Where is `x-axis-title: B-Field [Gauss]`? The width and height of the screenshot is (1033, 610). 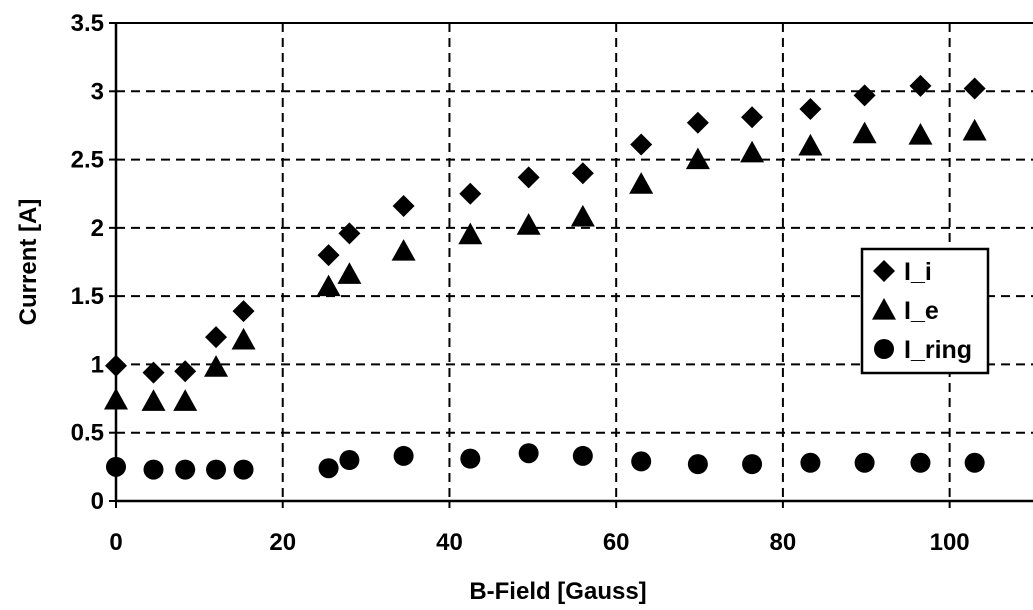
x-axis-title: B-Field [Gauss] is located at coordinates (557, 591).